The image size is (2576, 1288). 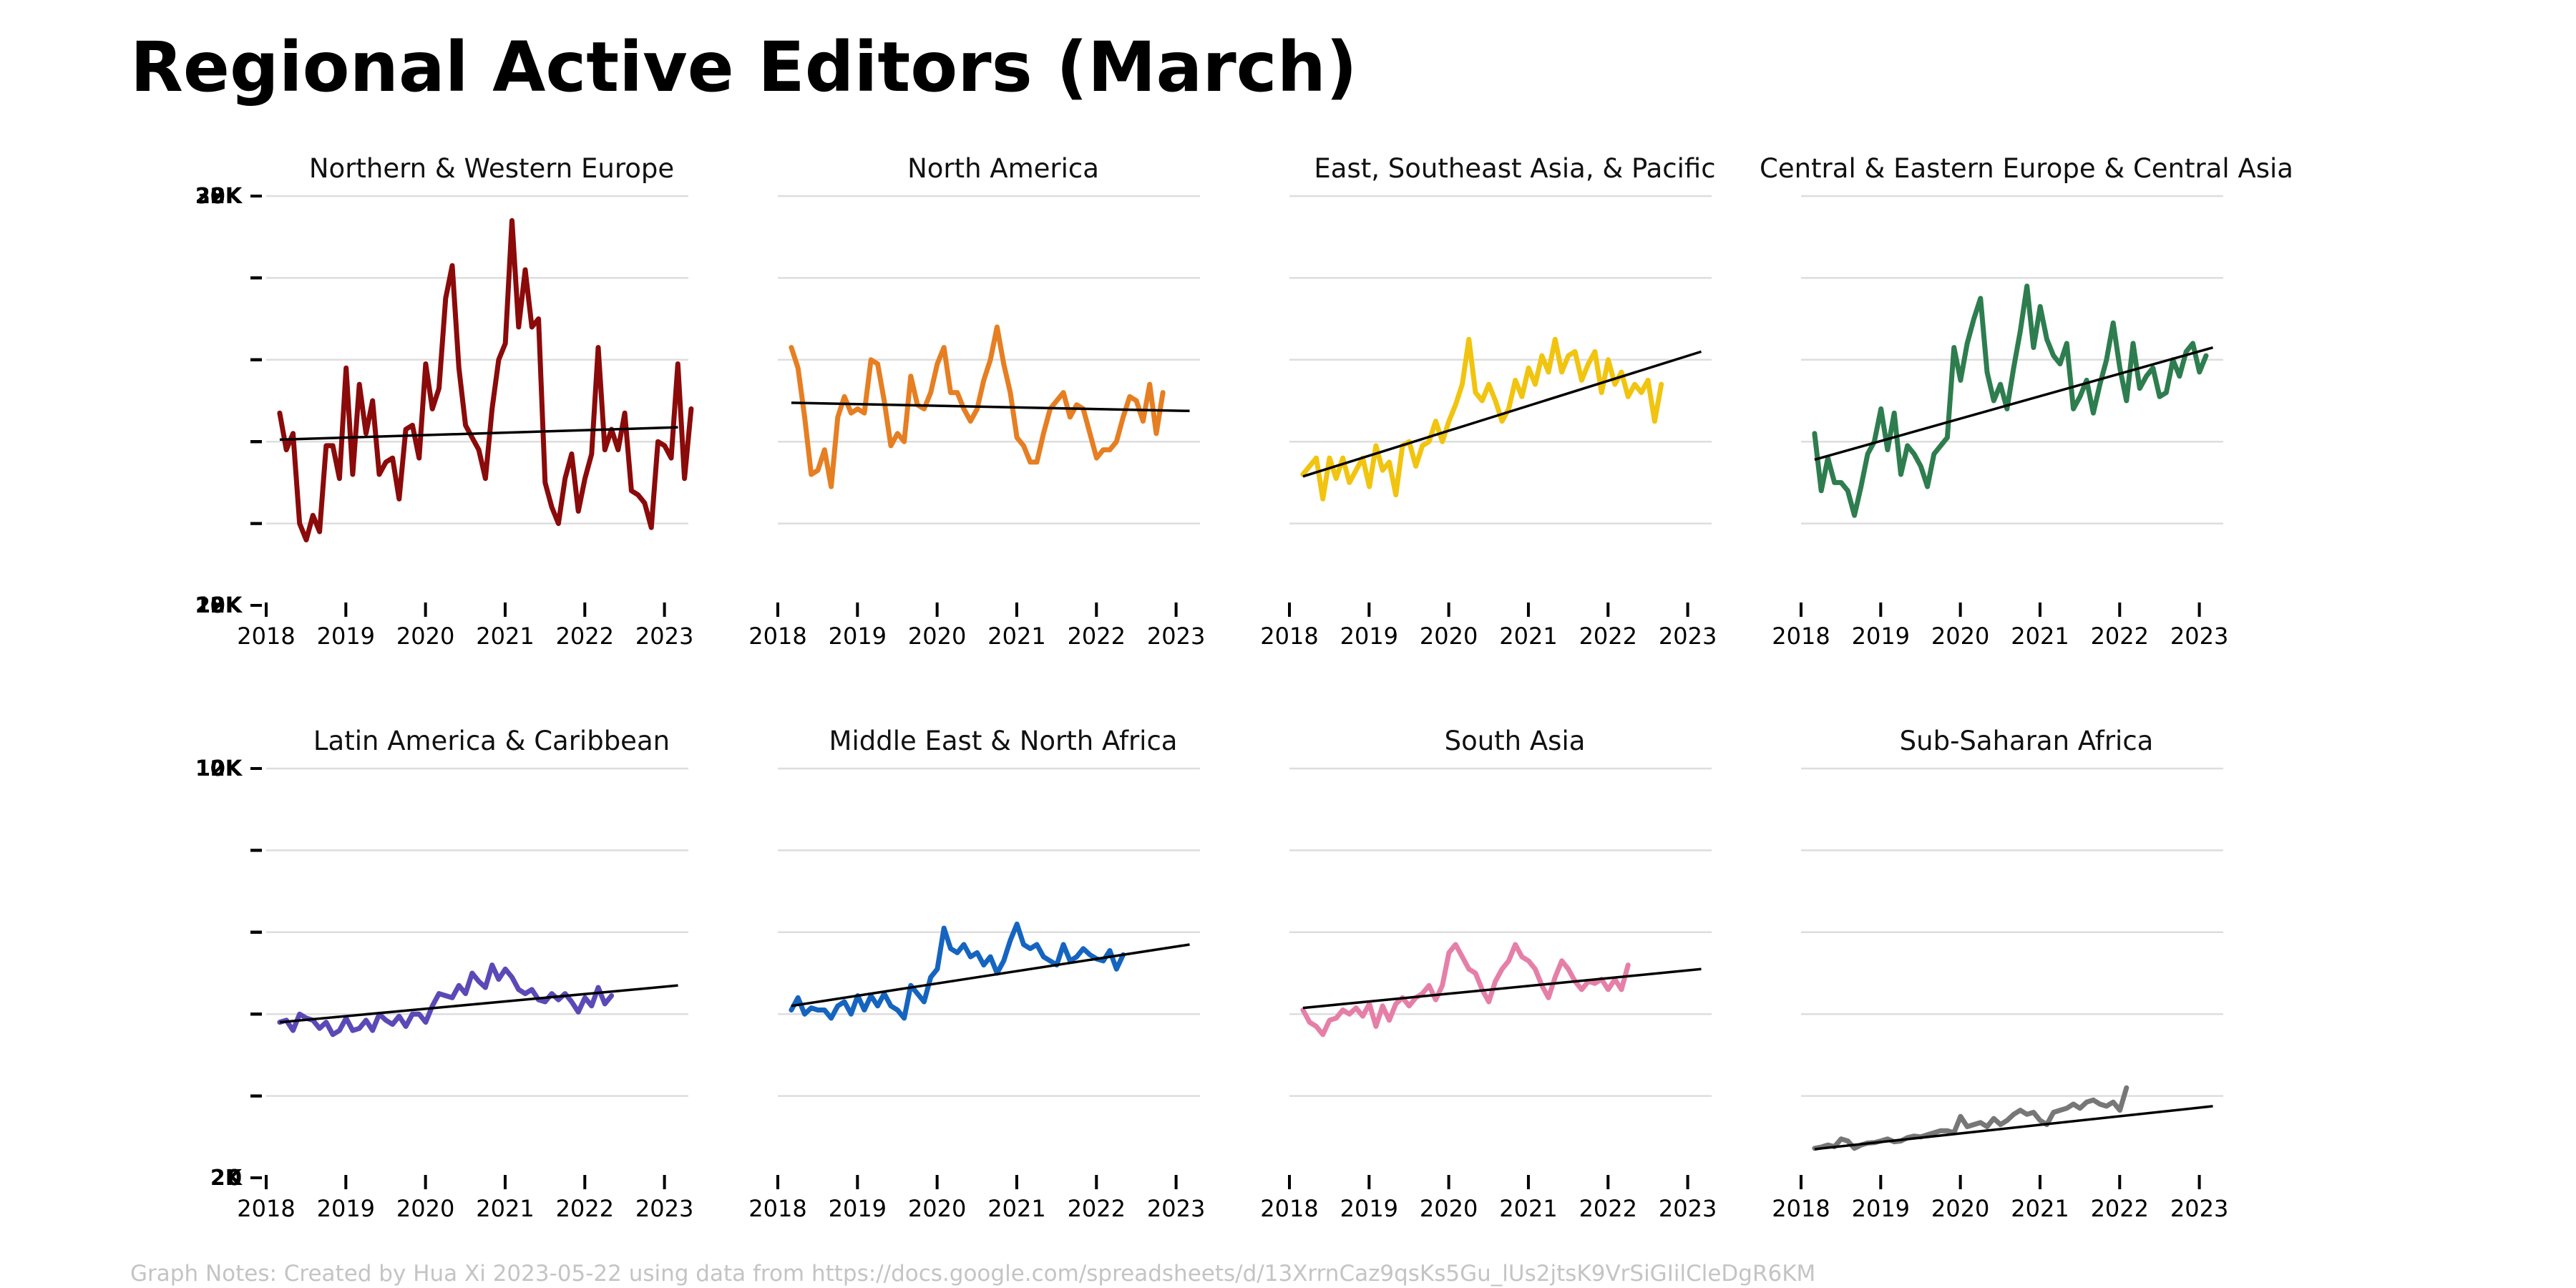 I want to click on y-tick-label: 0, so click(x=234, y=1178).